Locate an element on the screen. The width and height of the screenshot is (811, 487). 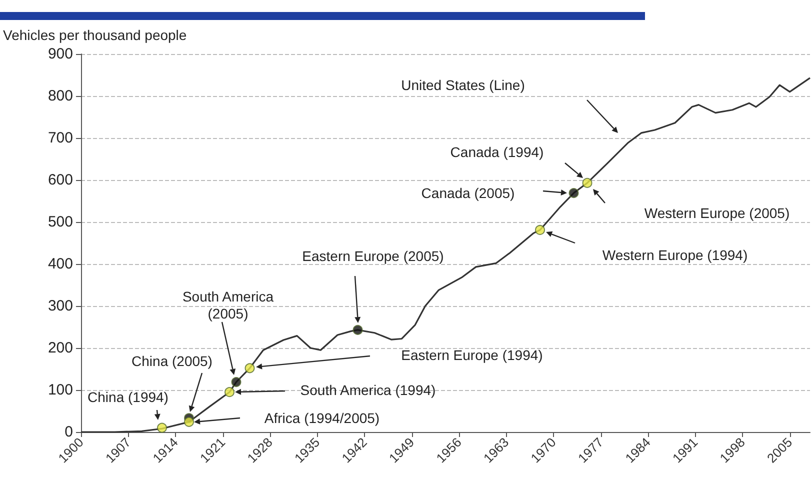
annotation: China (2005) is located at coordinates (172, 361).